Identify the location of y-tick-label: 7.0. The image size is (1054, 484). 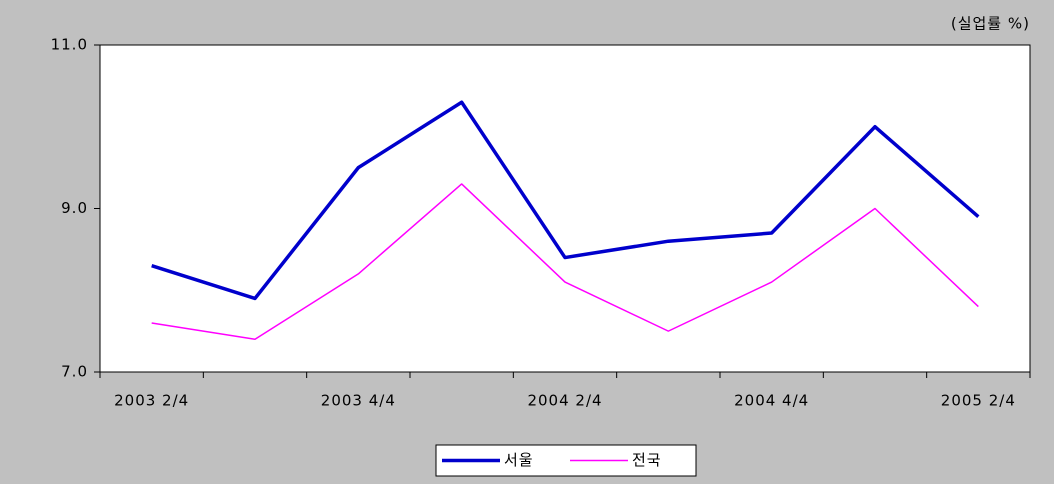
(74, 372).